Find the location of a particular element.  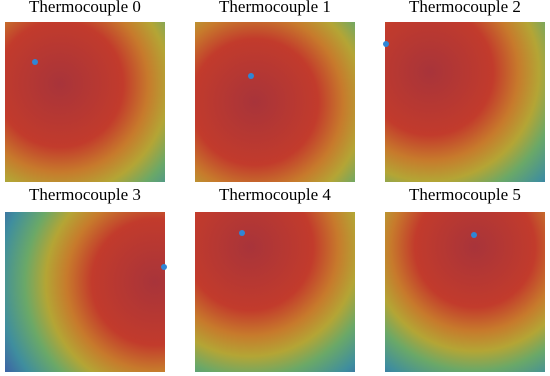

panel-title: Thermocouple 4 is located at coordinates (275, 194).